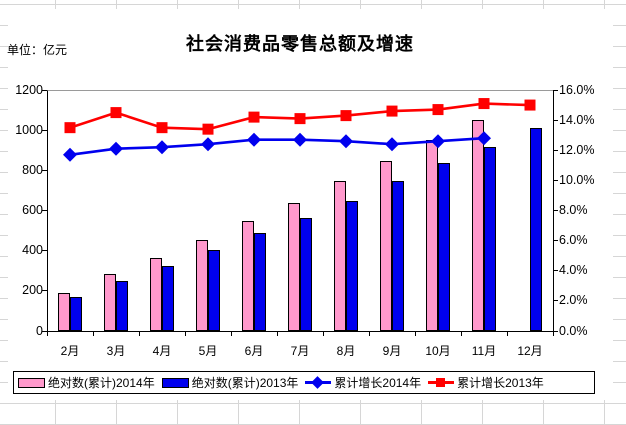 This screenshot has height=425, width=626. Describe the element at coordinates (156, 294) in the screenshot. I see `bar-abs-2014-m4` at that location.